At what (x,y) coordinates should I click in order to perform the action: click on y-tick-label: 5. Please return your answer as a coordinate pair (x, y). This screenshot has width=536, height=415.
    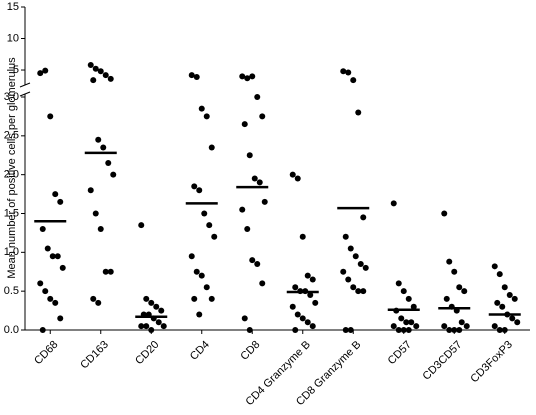
    Looking at the image, I should click on (16, 70).